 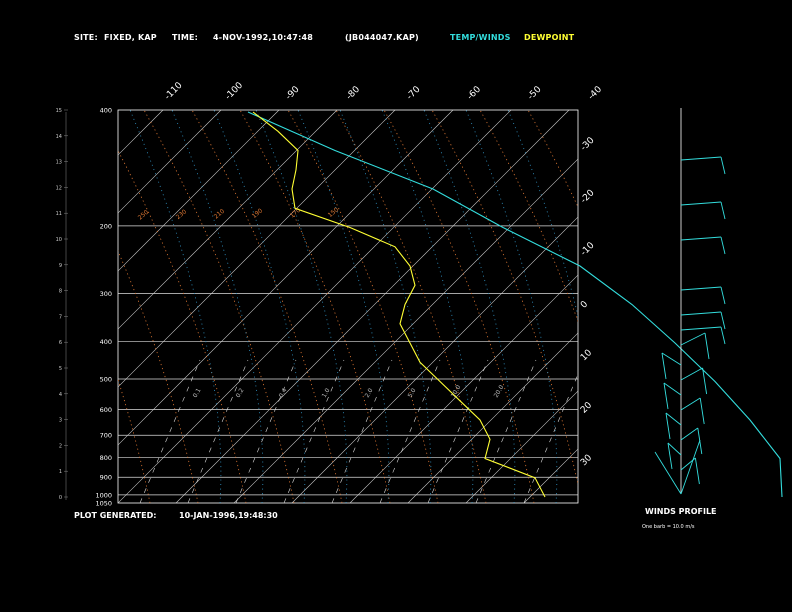 I want to click on pressure-tick-label: 600, so click(x=106, y=410).